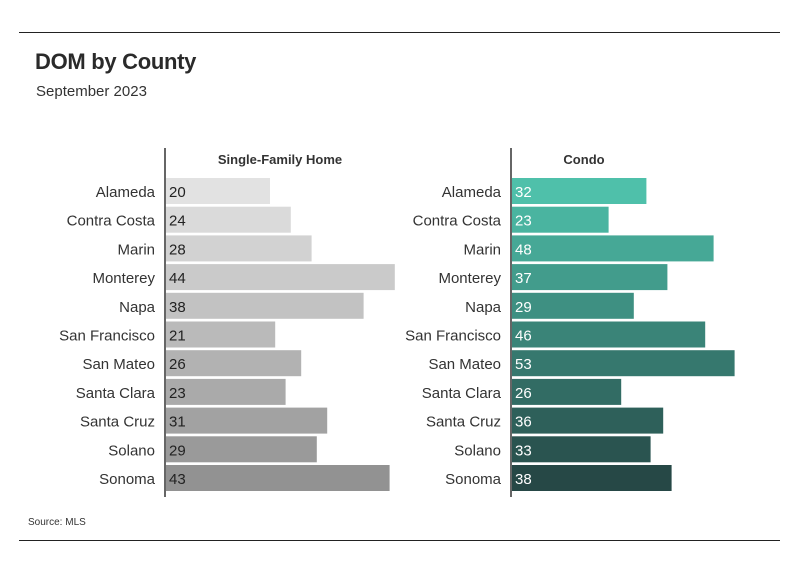 The width and height of the screenshot is (801, 575). What do you see at coordinates (91, 91) in the screenshot?
I see `chart-subtitle: September 2023` at bounding box center [91, 91].